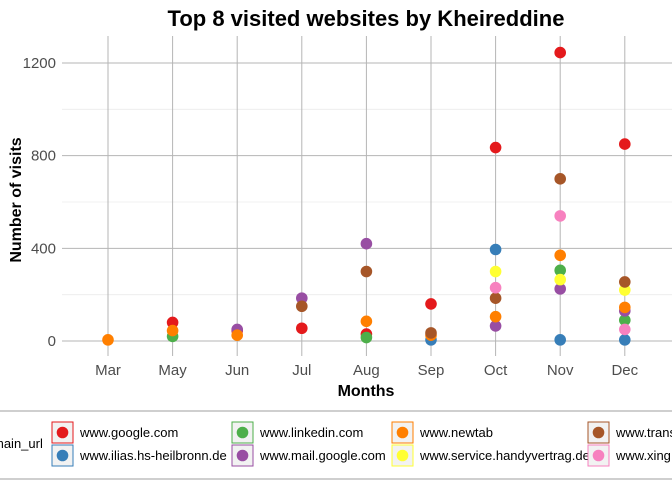 The height and width of the screenshot is (480, 672). What do you see at coordinates (366, 18) in the screenshot?
I see `chart-title: Top 8 visited websites by Kheireddine` at bounding box center [366, 18].